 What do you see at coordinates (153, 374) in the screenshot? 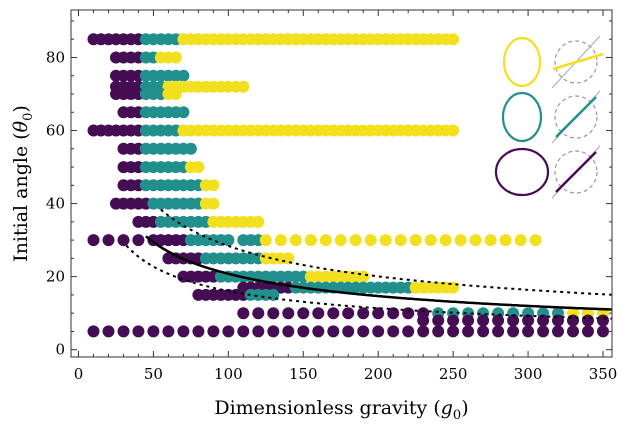
I see `x-tick-label: 50` at bounding box center [153, 374].